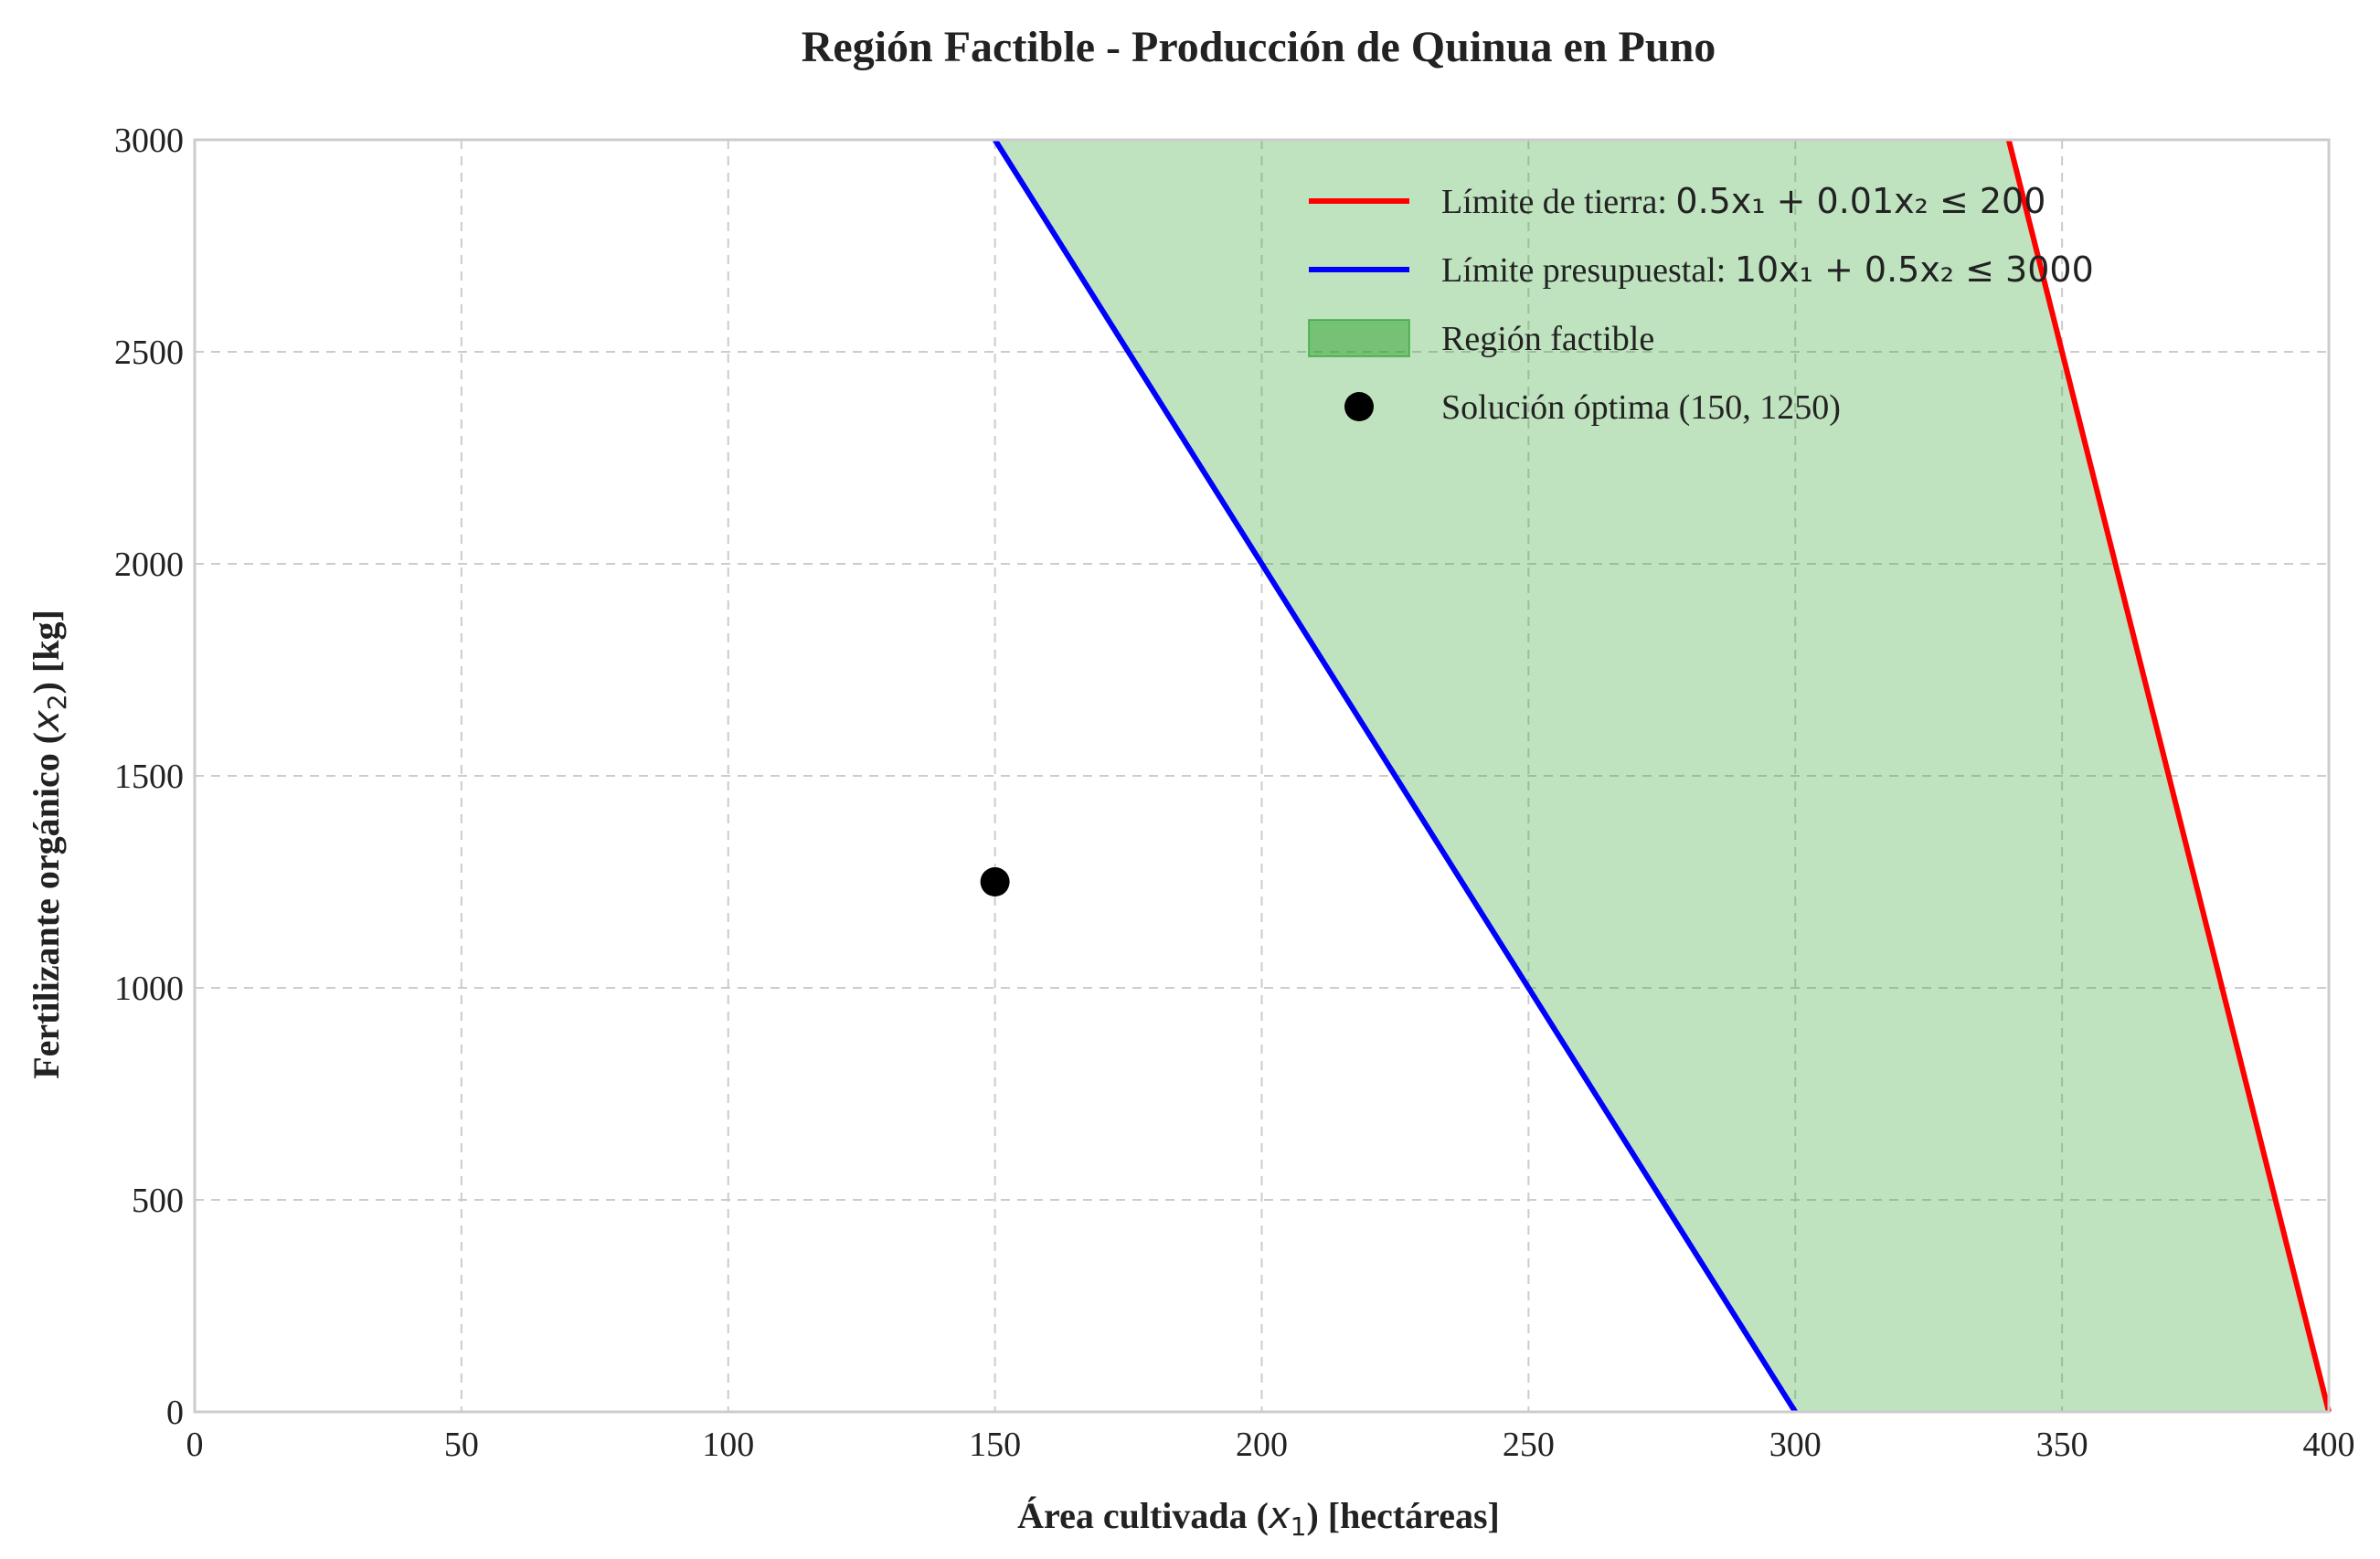  I want to click on x-axis-ticks: 0 50 100 150 200 250 300 350 400, so click(1270, 1445).